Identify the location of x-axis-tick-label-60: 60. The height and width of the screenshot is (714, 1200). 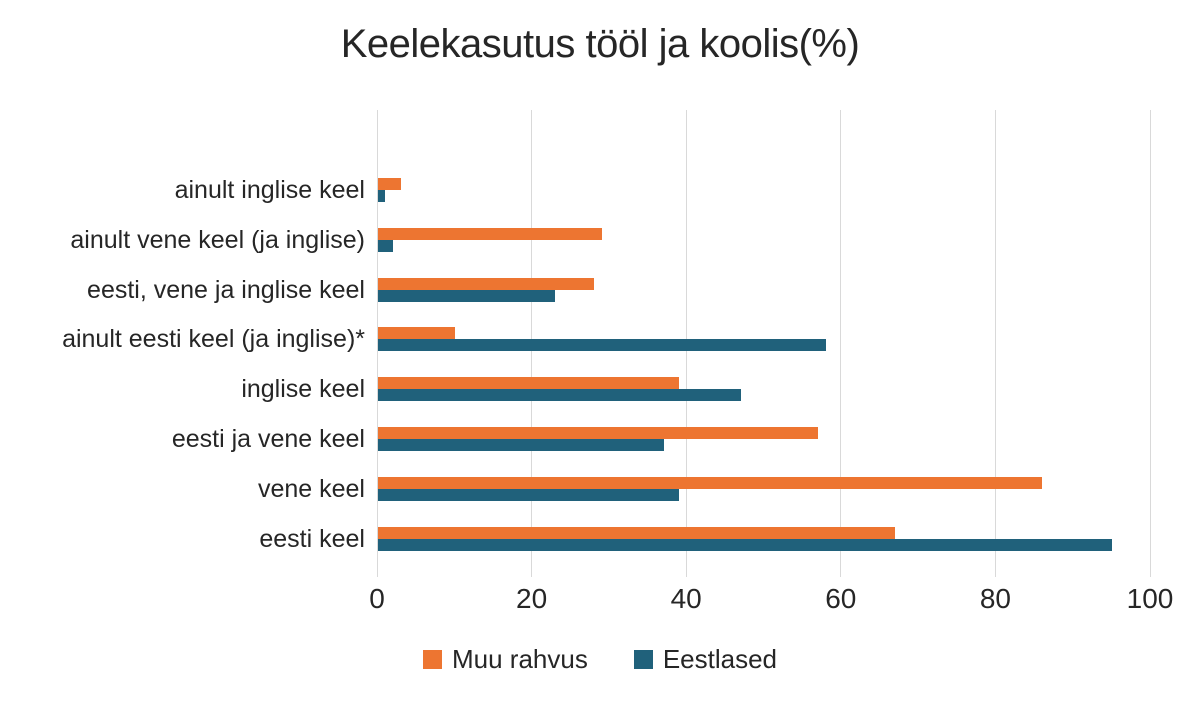
(841, 598).